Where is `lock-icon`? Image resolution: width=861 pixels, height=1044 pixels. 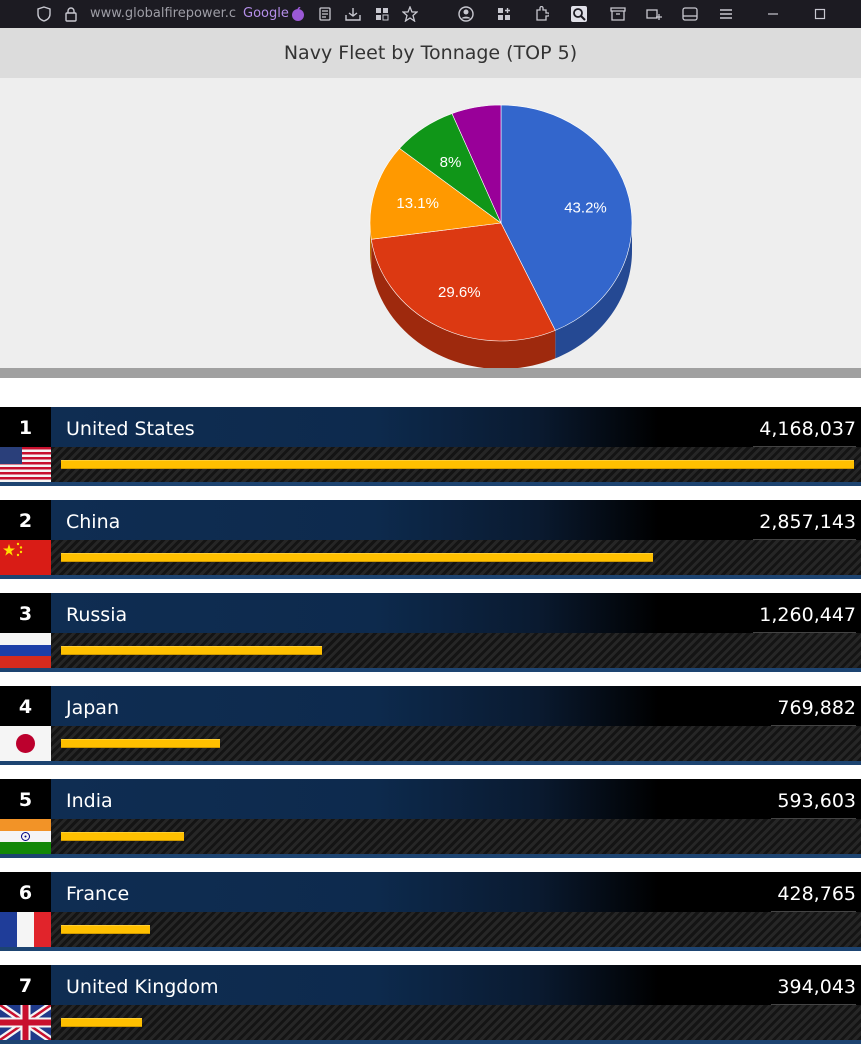
lock-icon is located at coordinates (71, 14).